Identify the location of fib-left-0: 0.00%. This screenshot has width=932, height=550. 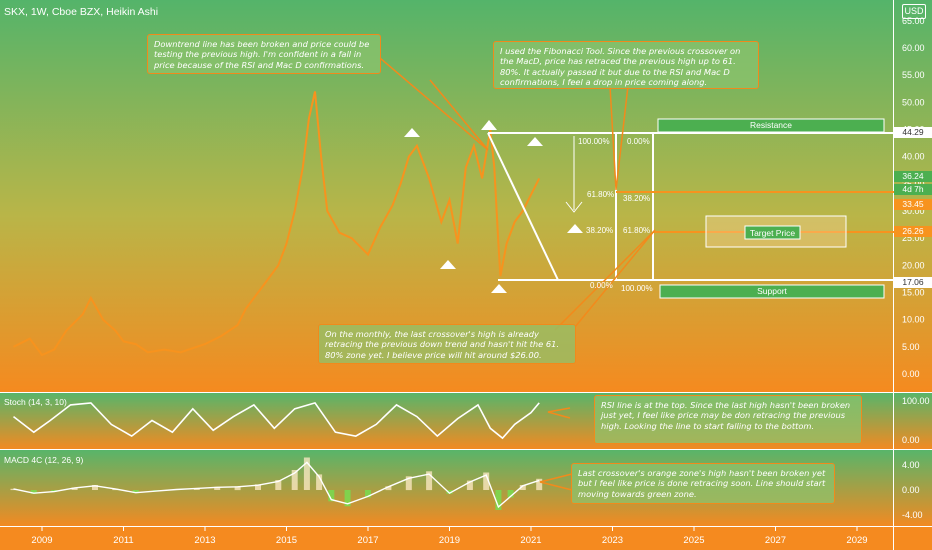
(601, 285).